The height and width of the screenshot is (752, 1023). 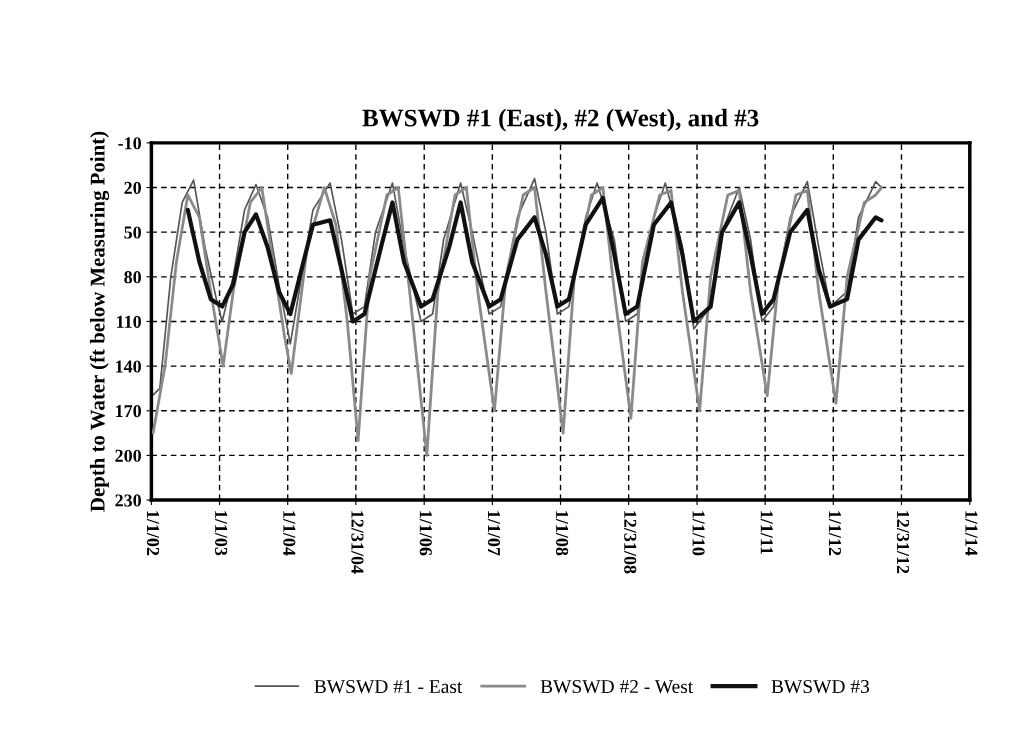 What do you see at coordinates (128, 366) in the screenshot?
I see `y-tick-label: 140` at bounding box center [128, 366].